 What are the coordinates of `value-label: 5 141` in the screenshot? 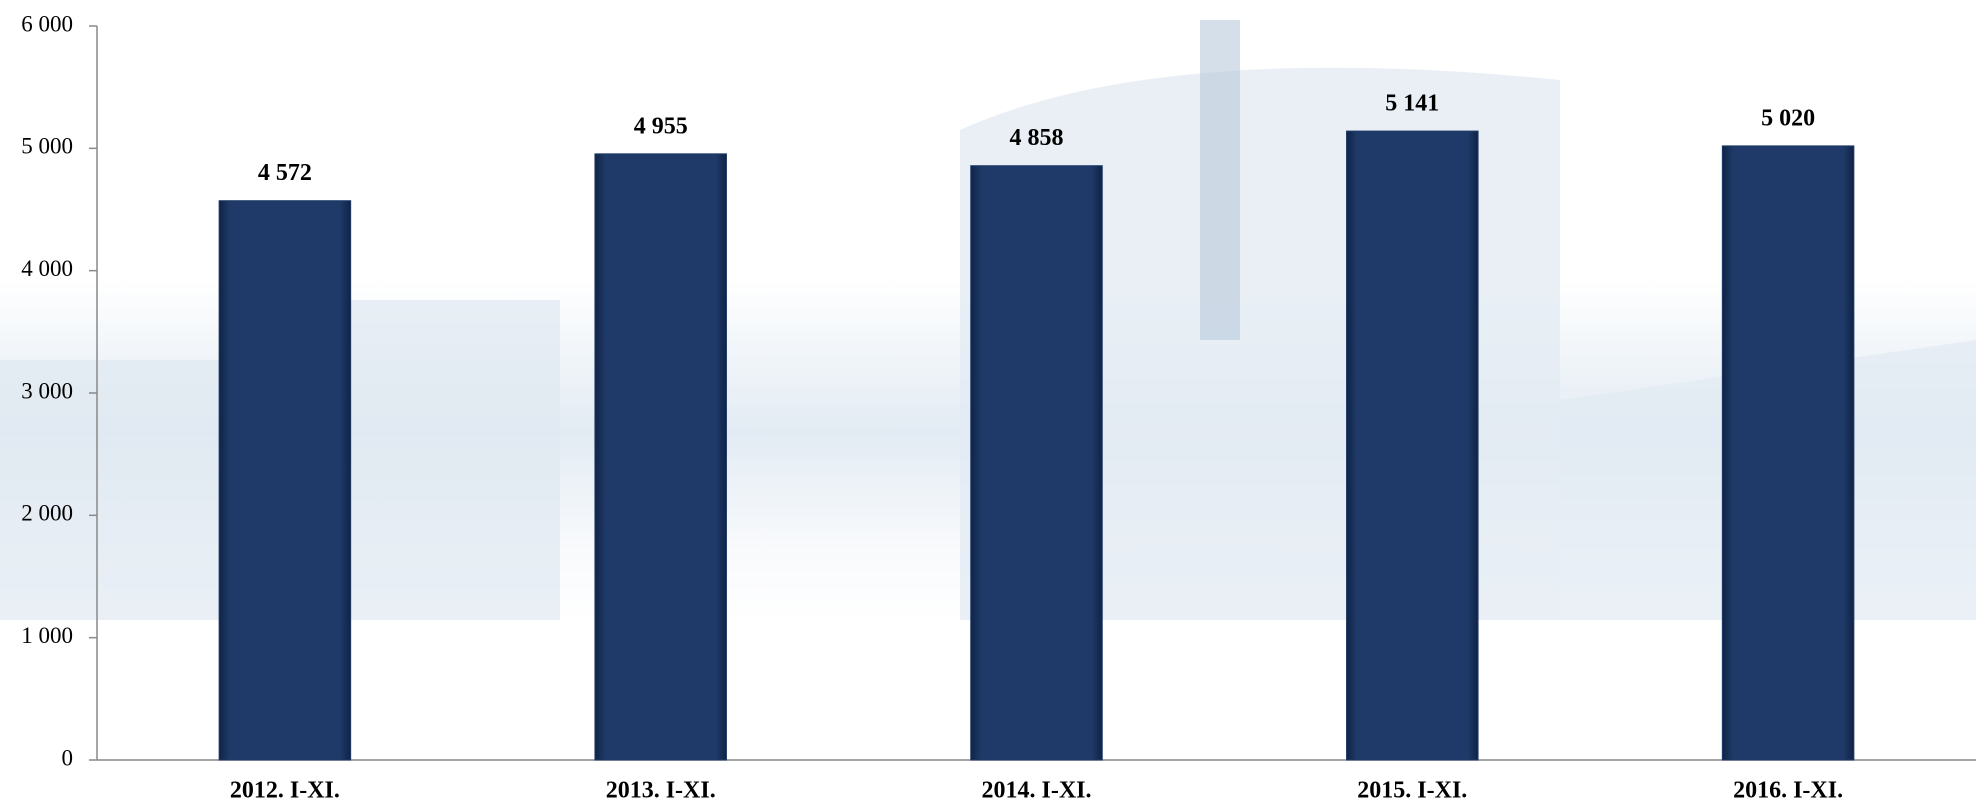 It's located at (1412, 104).